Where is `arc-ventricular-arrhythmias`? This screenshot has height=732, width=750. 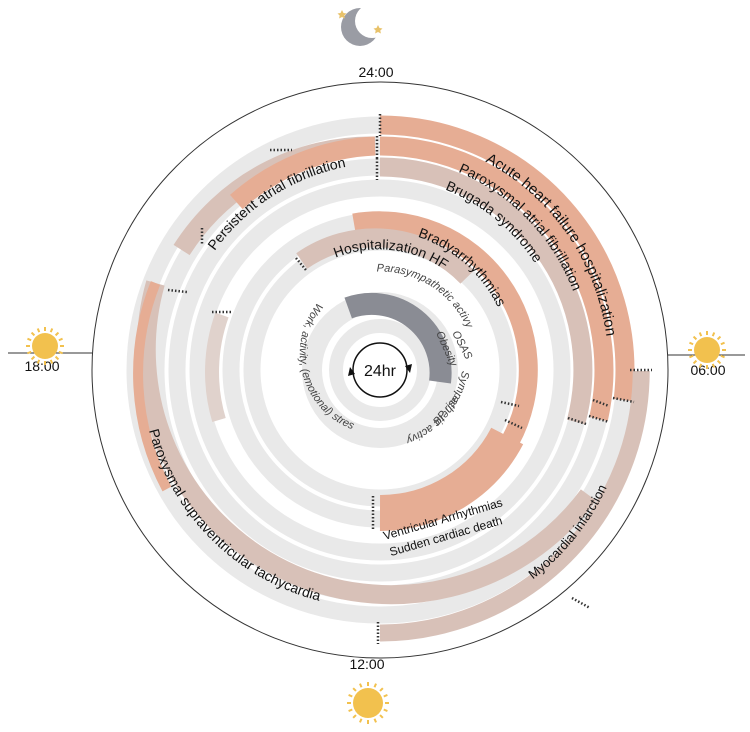
arc-ventricular-arrhythmias is located at coordinates (451, 479).